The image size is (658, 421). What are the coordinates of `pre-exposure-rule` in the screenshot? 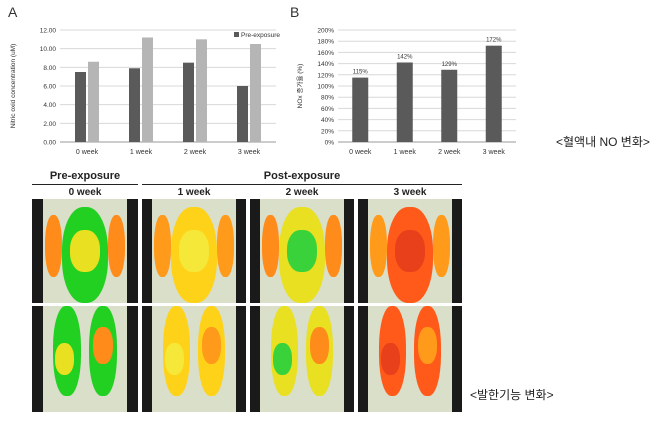 It's located at (85, 184).